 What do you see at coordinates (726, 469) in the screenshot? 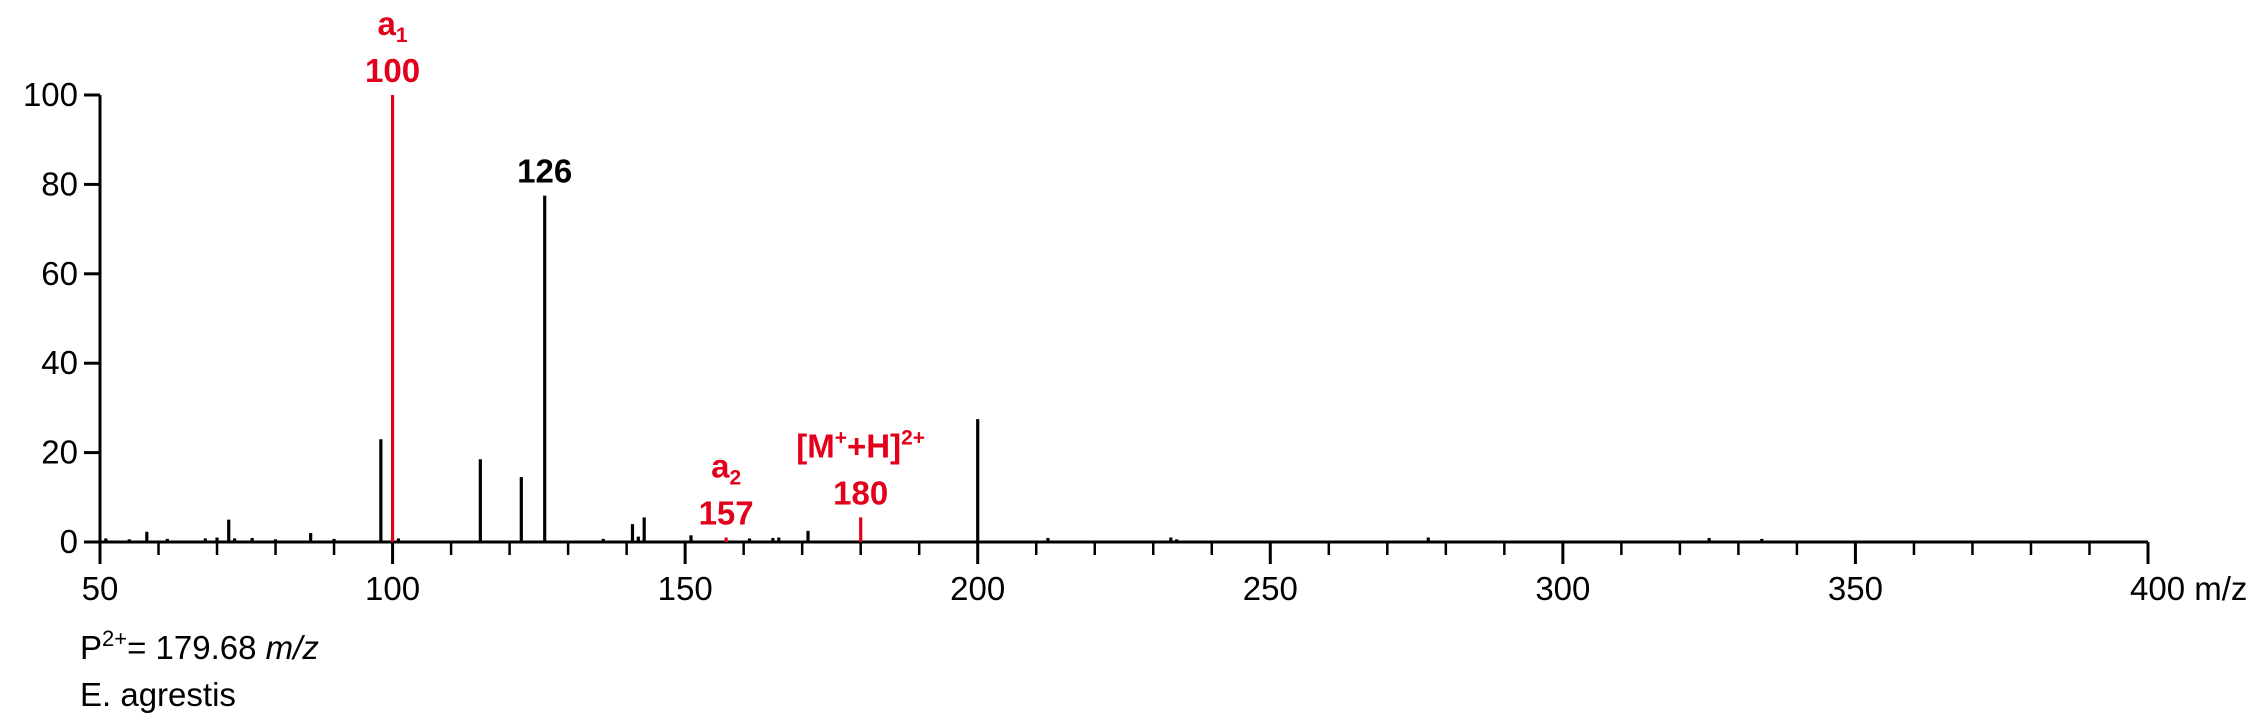
I see `peak-annotation-label: a2` at bounding box center [726, 469].